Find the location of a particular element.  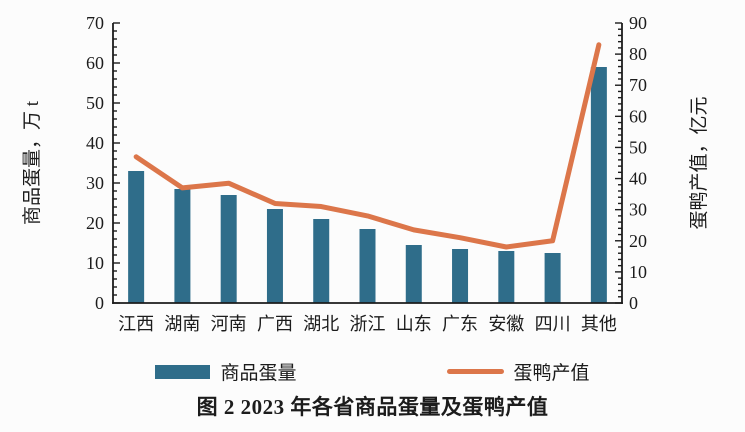

bar-浙江 is located at coordinates (367, 266).